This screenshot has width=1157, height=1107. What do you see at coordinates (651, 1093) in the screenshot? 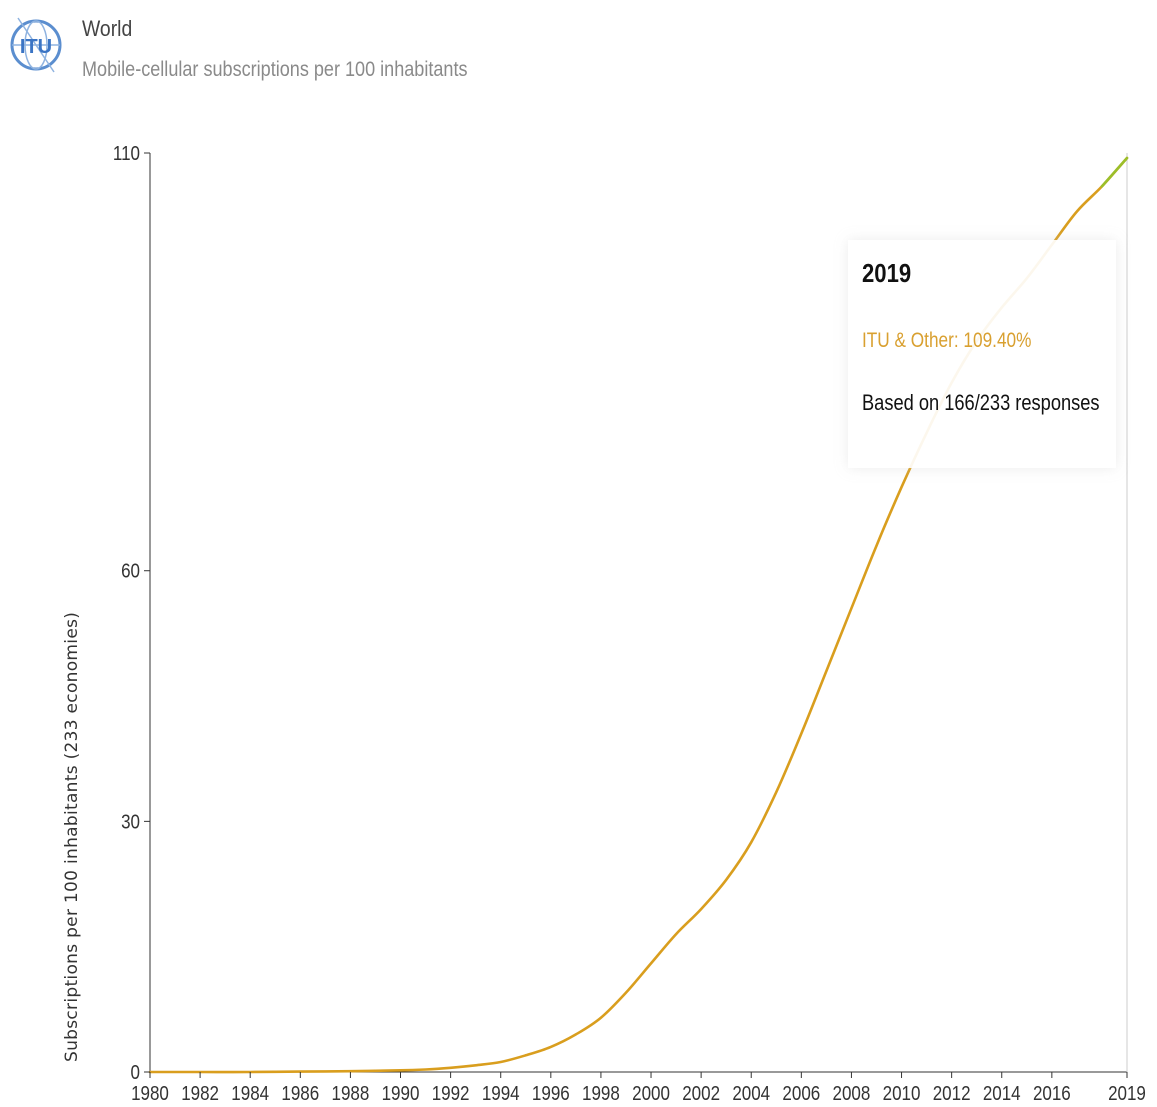
I see `x-tick-label: 2000` at bounding box center [651, 1093].